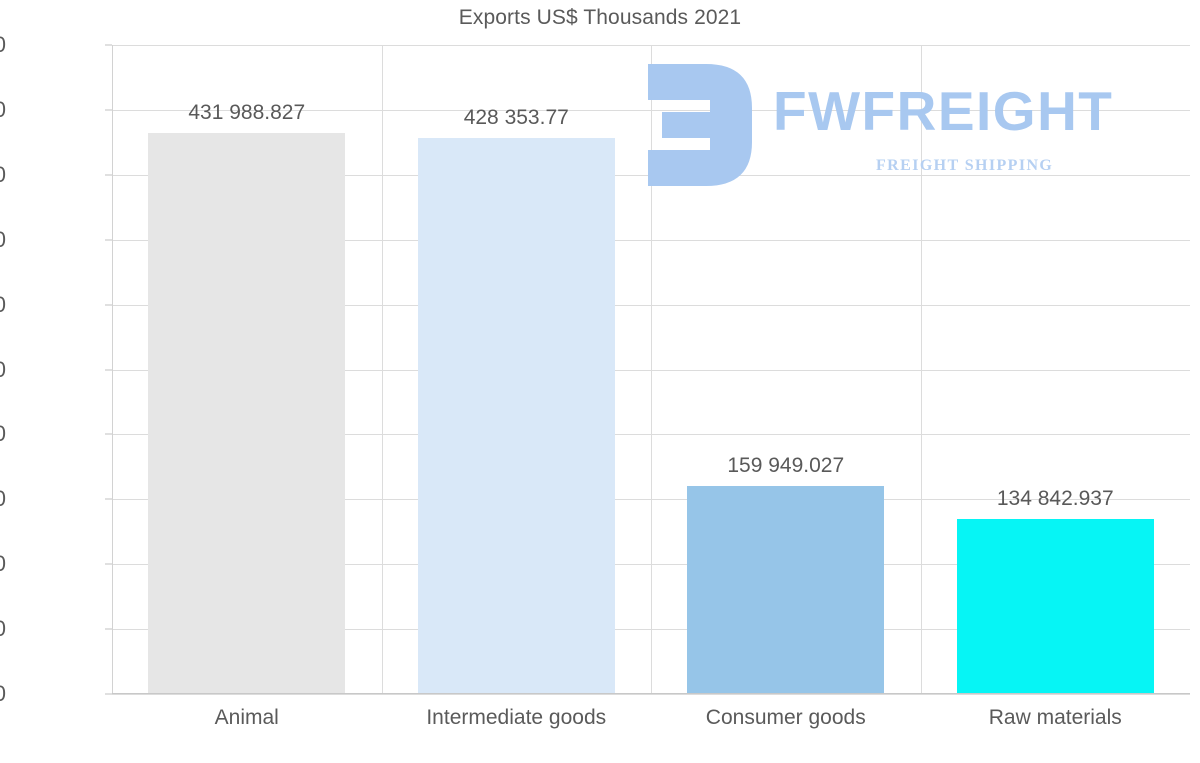 This screenshot has width=1200, height=763. What do you see at coordinates (1055, 717) in the screenshot?
I see `x-axis-tick-label: Raw materials` at bounding box center [1055, 717].